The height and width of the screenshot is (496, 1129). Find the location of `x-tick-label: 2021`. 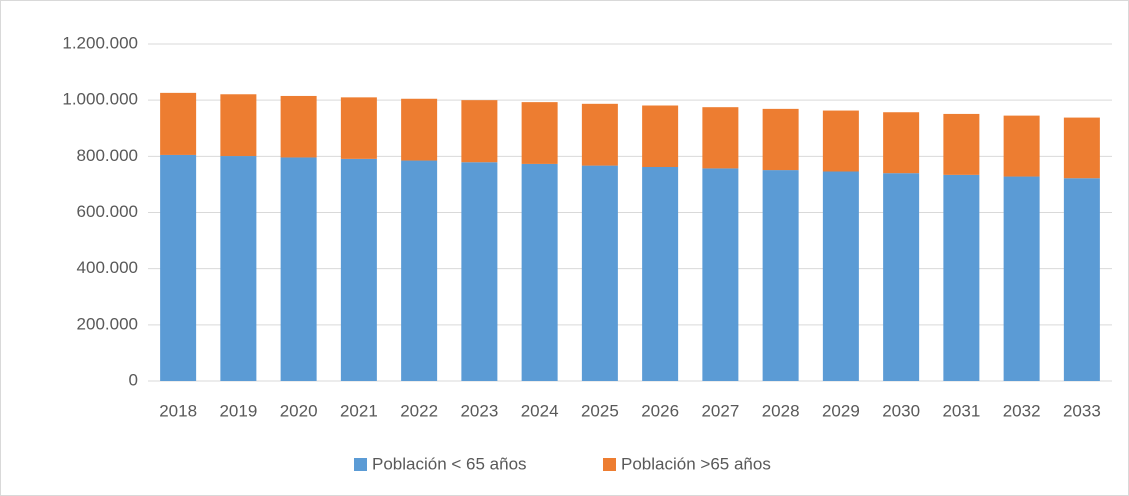

x-tick-label: 2021 is located at coordinates (359, 410).